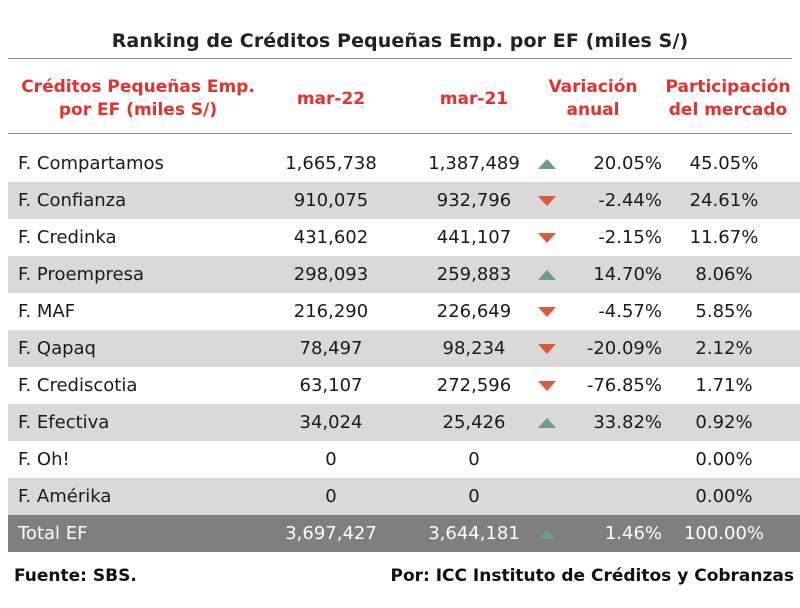 The width and height of the screenshot is (800, 608). What do you see at coordinates (72, 200) in the screenshot?
I see `entity-name: F. Confianza` at bounding box center [72, 200].